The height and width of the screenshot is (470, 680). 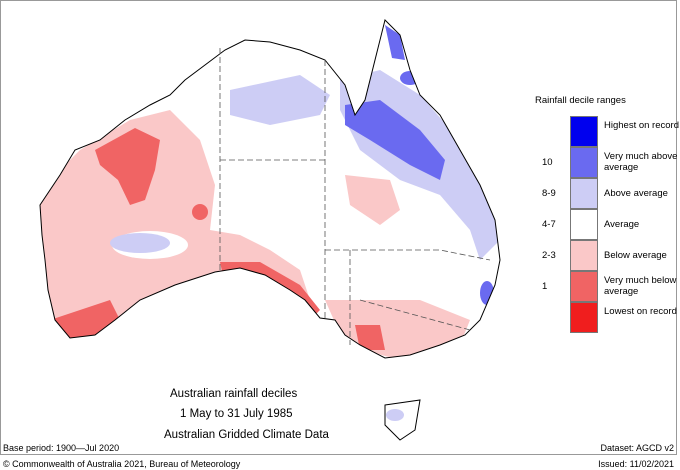 I want to click on map-period: 1 May to 31 July 1985, so click(x=236, y=414).